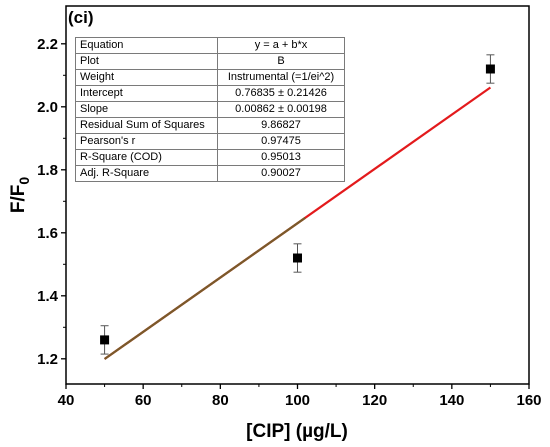 This screenshot has height=447, width=550. I want to click on fit-table-value: 0.97475, so click(281, 141).